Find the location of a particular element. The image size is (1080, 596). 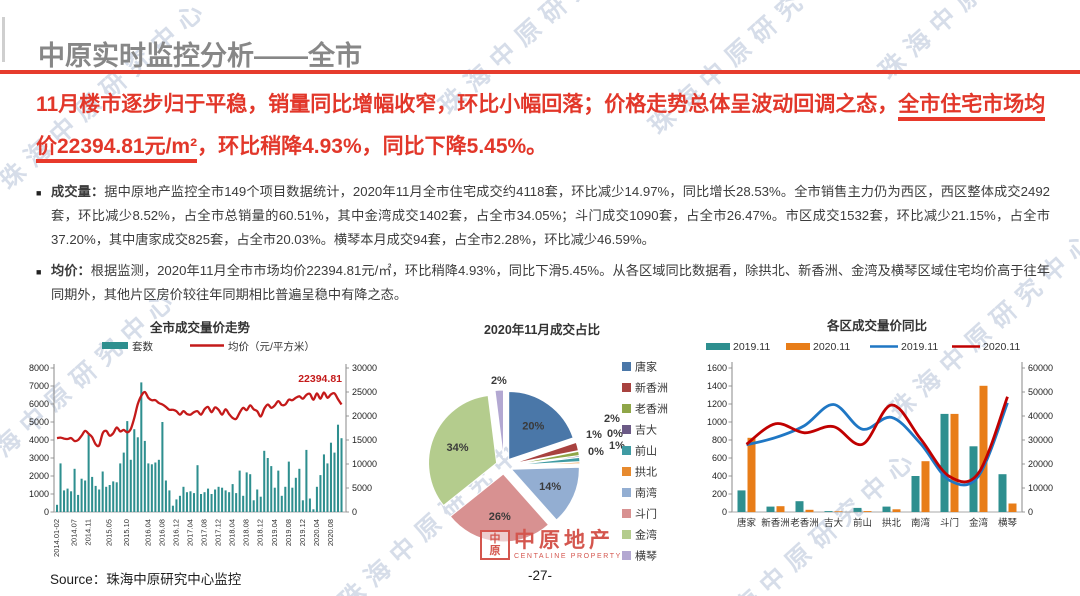

x-tick-label: 2014.01-02 is located at coordinates (56, 538).